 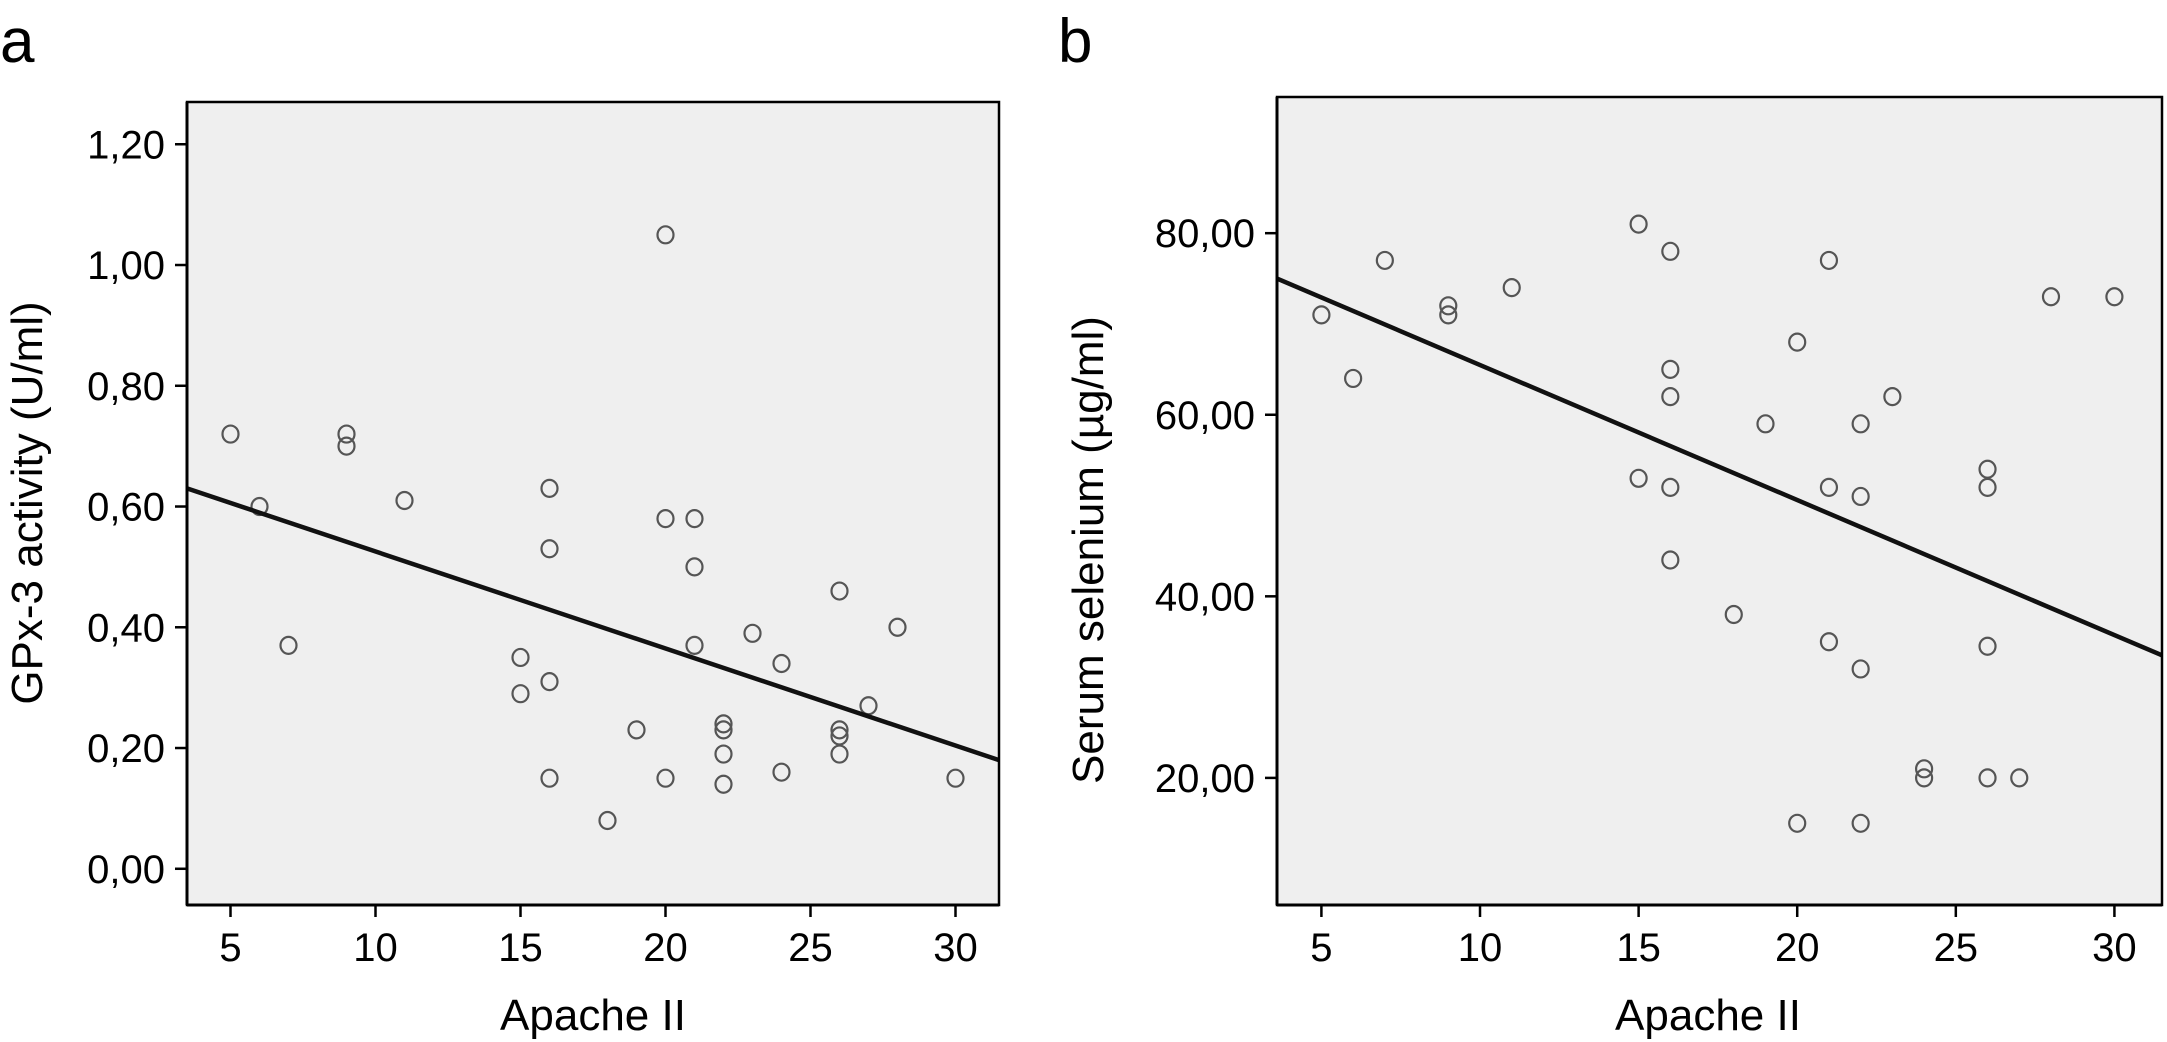 I want to click on panel-a-x-tick-label-2: 15, so click(x=520, y=948).